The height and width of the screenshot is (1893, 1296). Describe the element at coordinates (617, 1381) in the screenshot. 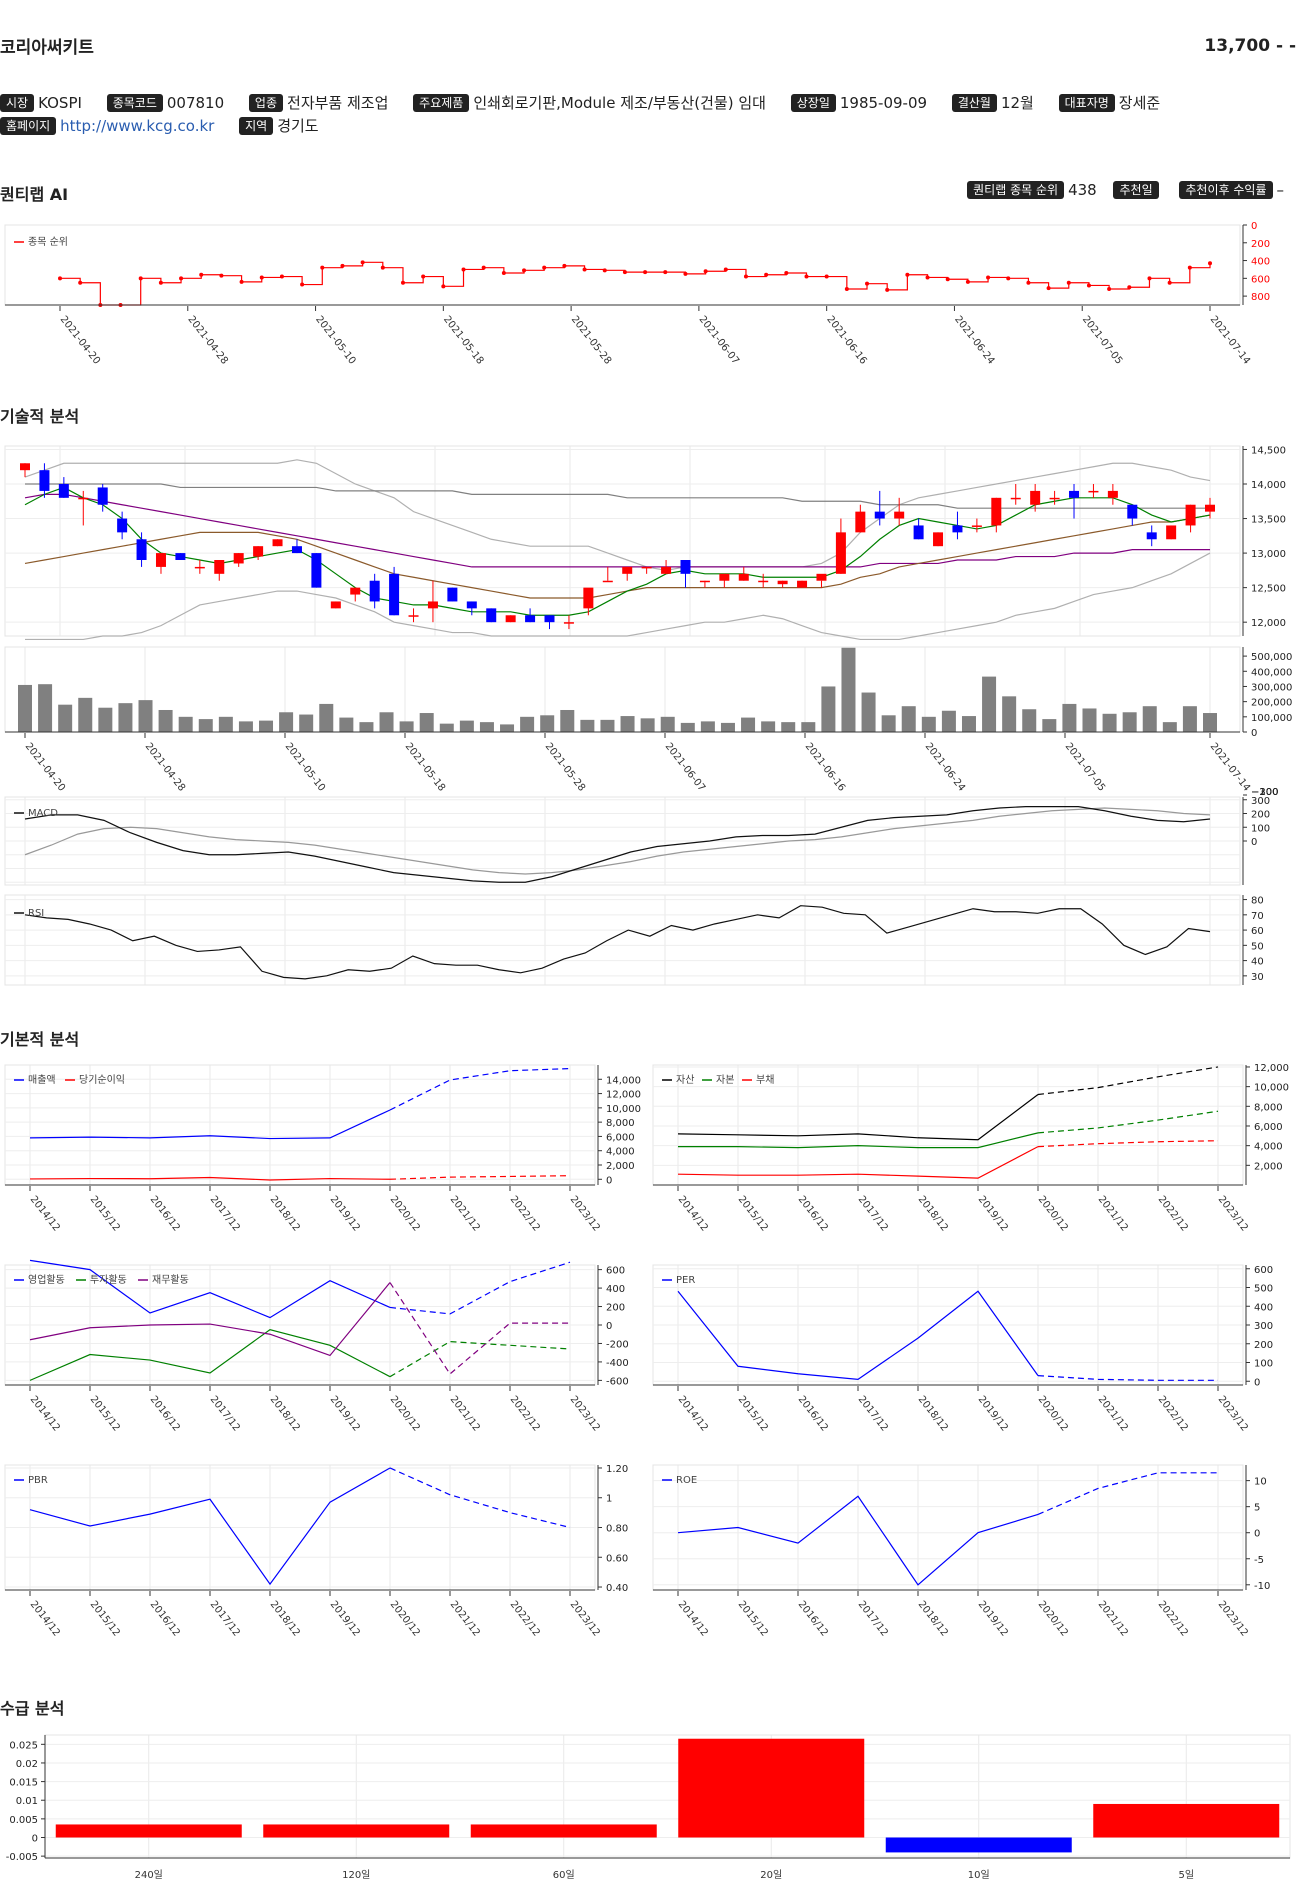

I see `y-tick-label: -600` at that location.